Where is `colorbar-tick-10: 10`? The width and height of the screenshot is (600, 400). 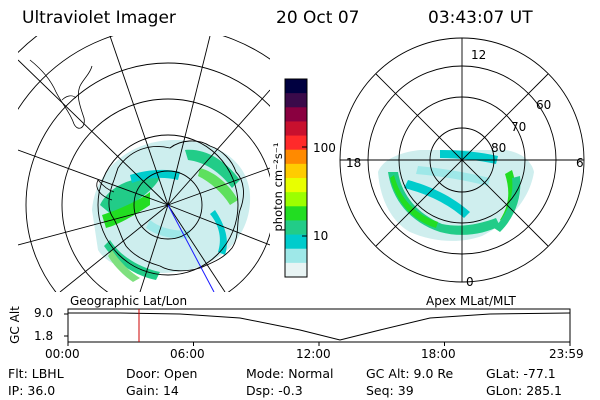
colorbar-tick-10: 10 is located at coordinates (321, 236).